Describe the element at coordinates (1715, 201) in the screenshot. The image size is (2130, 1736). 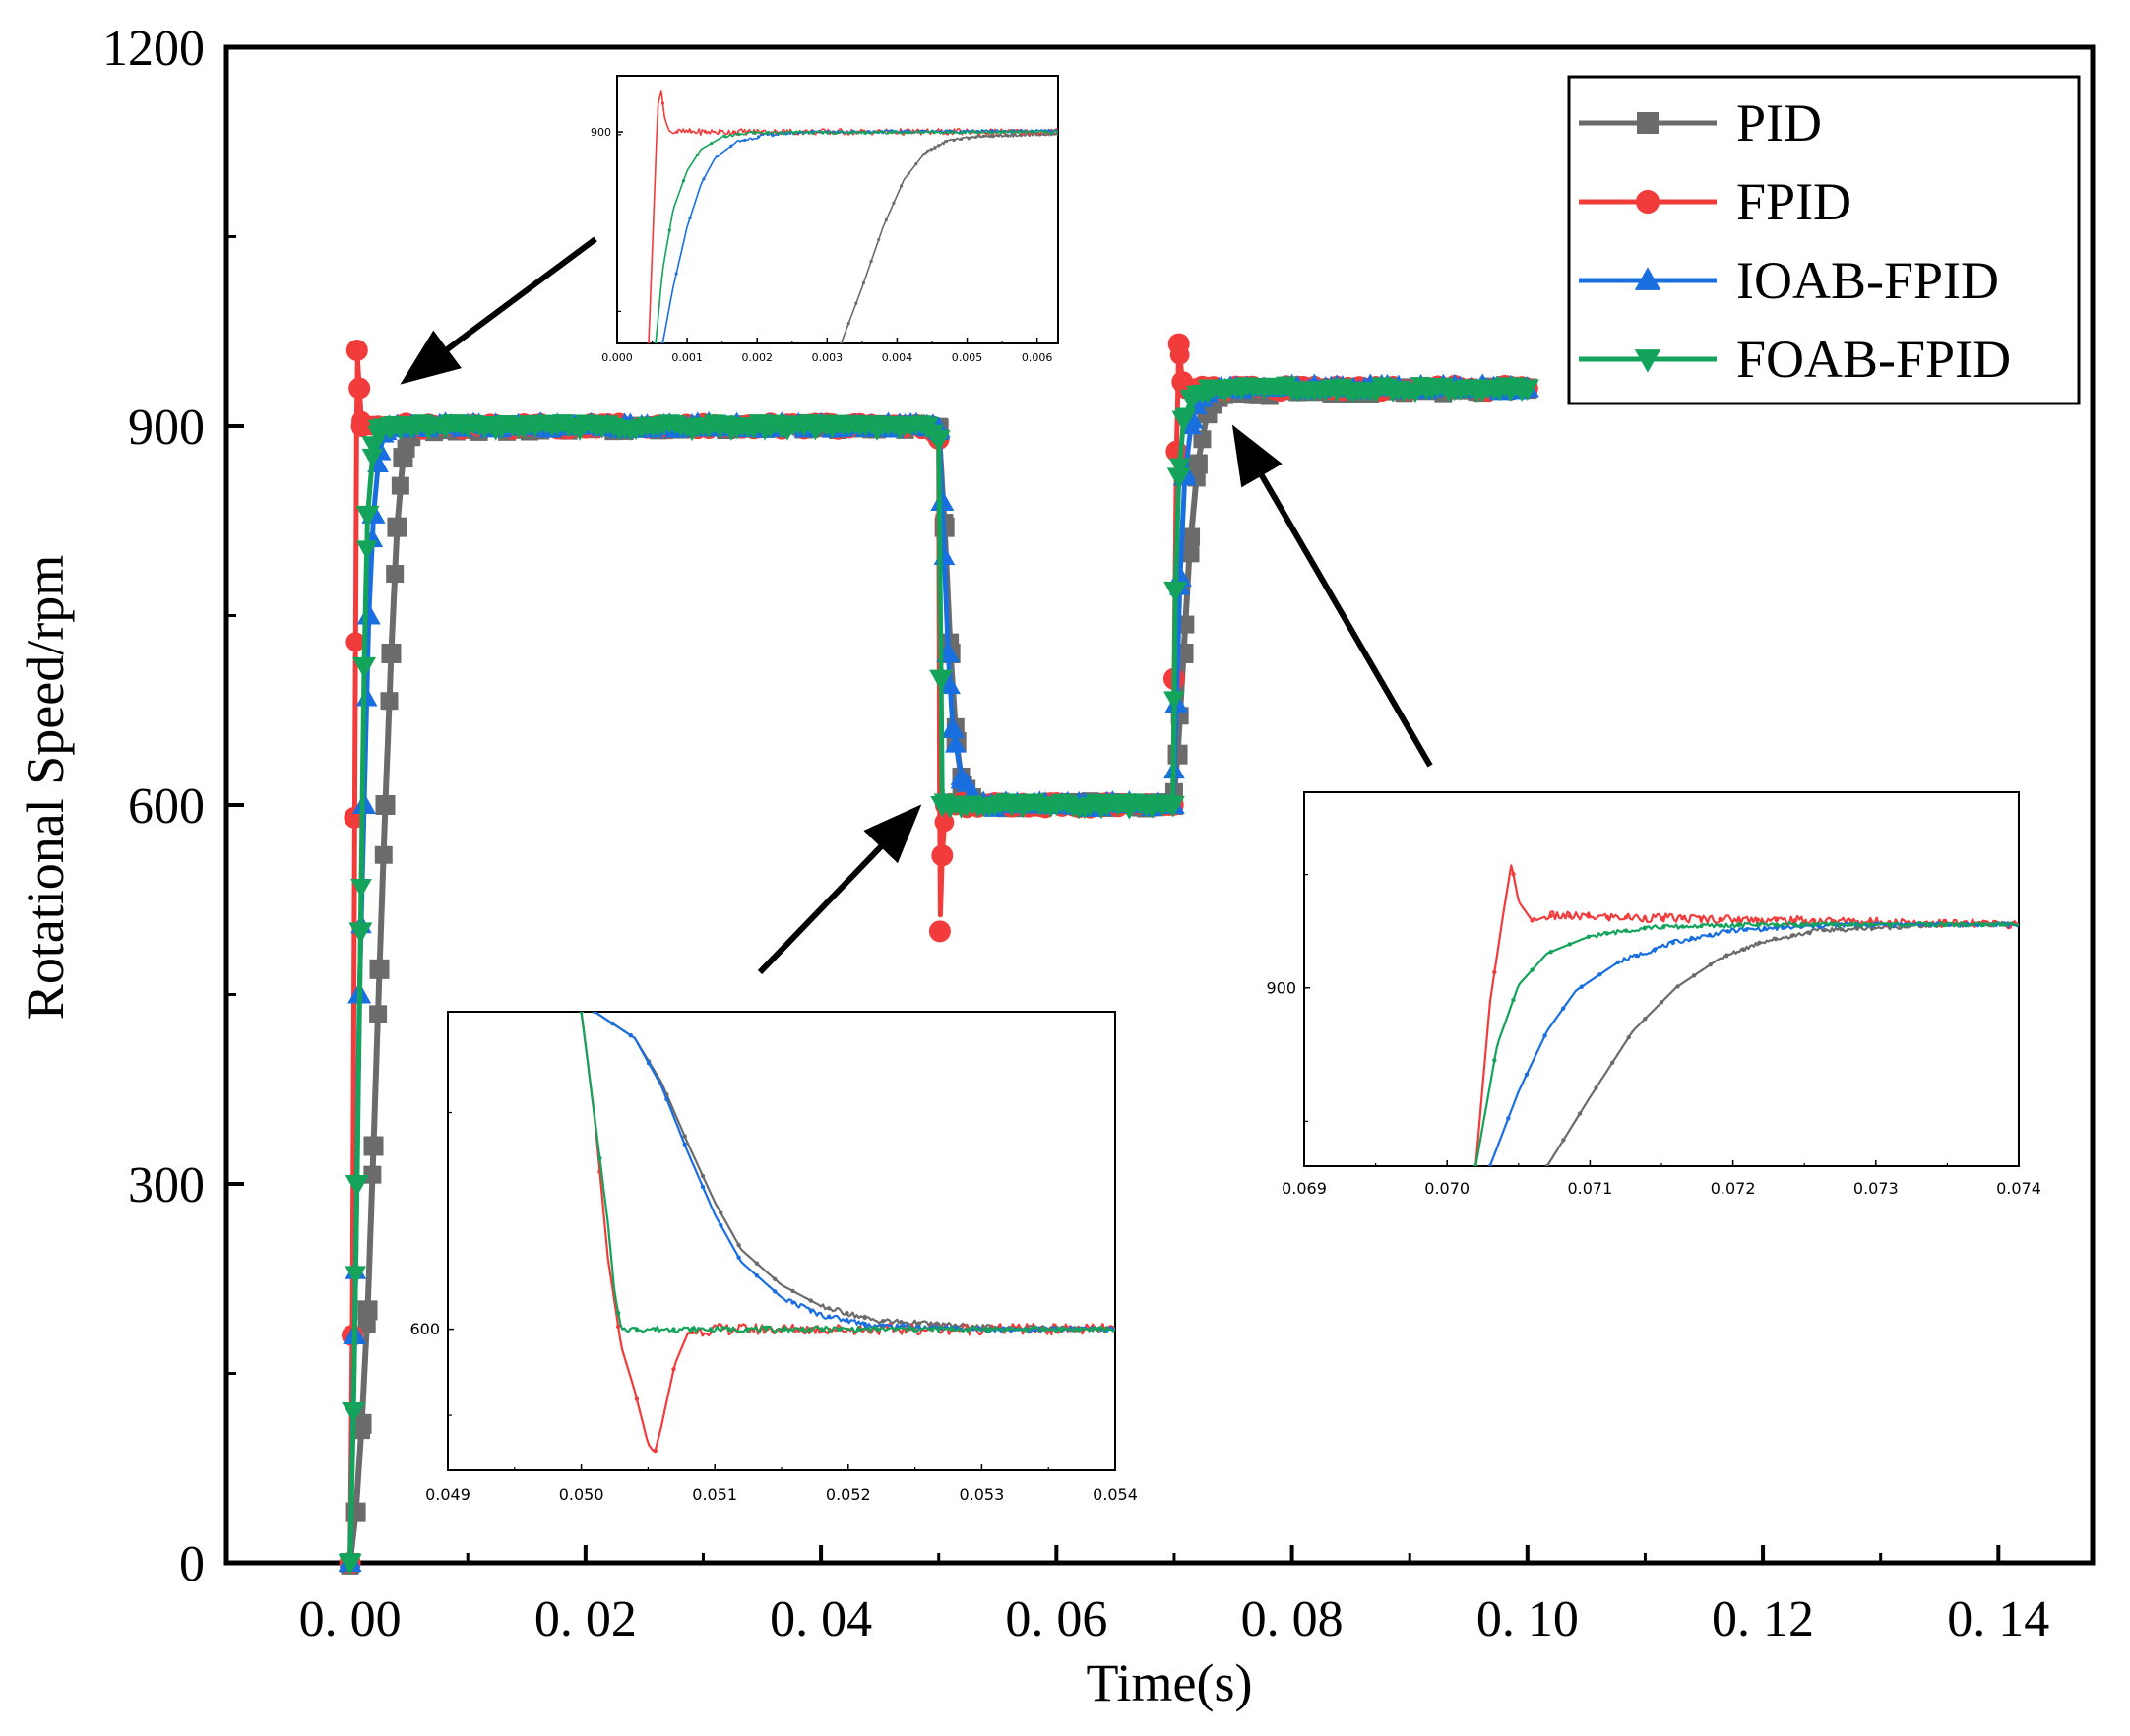
I see `legend-entry-fpid: FPID` at that location.